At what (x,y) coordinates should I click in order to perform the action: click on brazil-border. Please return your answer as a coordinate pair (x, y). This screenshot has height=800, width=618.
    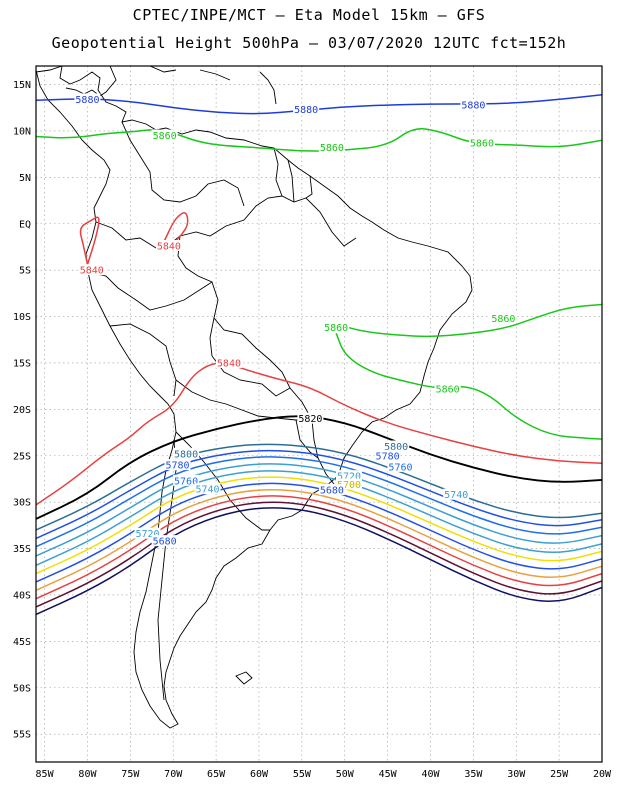
    Looking at the image, I should click on (267, 340).